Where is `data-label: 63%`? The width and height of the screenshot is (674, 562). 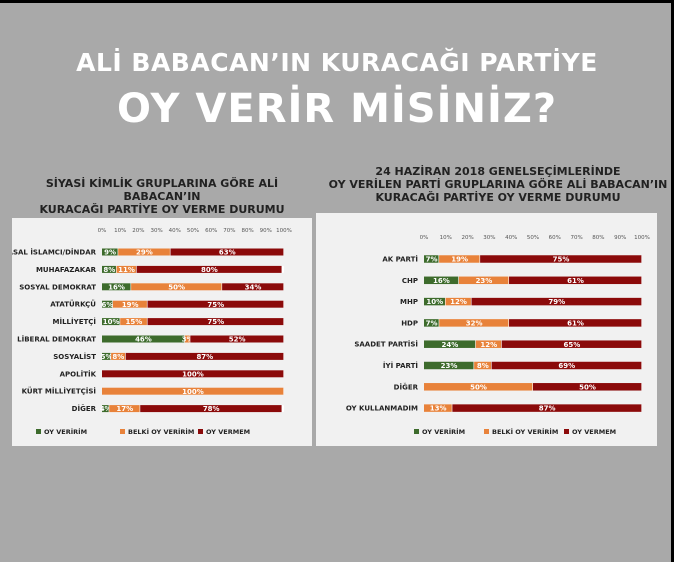
data-label: 63% is located at coordinates (227, 253).